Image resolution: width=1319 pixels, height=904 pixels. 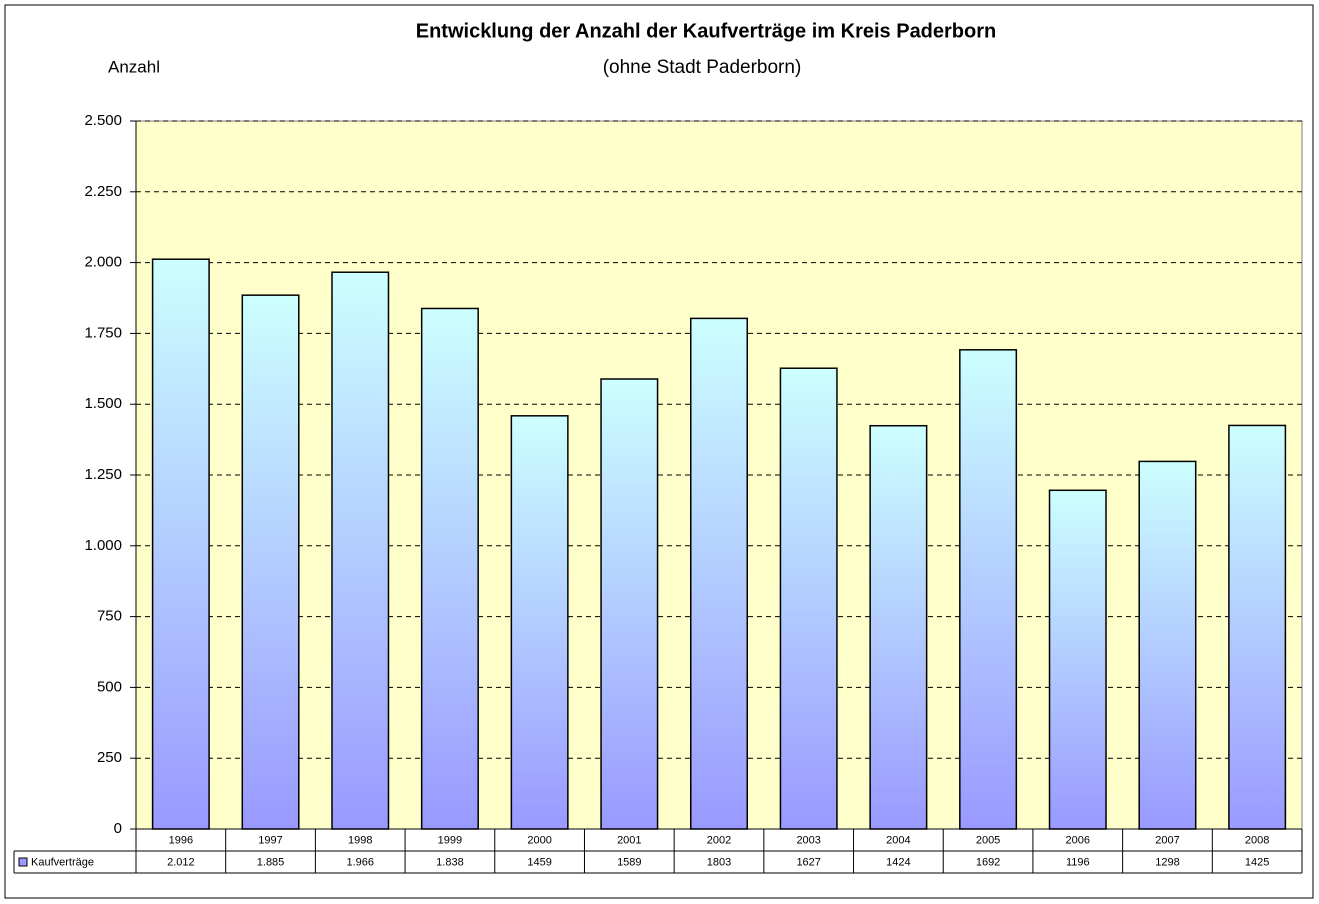 What do you see at coordinates (62, 862) in the screenshot?
I see `legend-label: Kaufverträge` at bounding box center [62, 862].